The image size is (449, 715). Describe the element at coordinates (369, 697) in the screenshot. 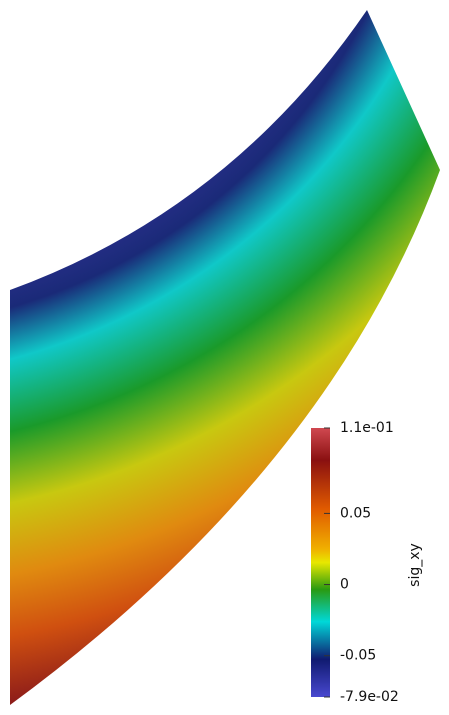

I see `range-label: -7.9e-02` at that location.